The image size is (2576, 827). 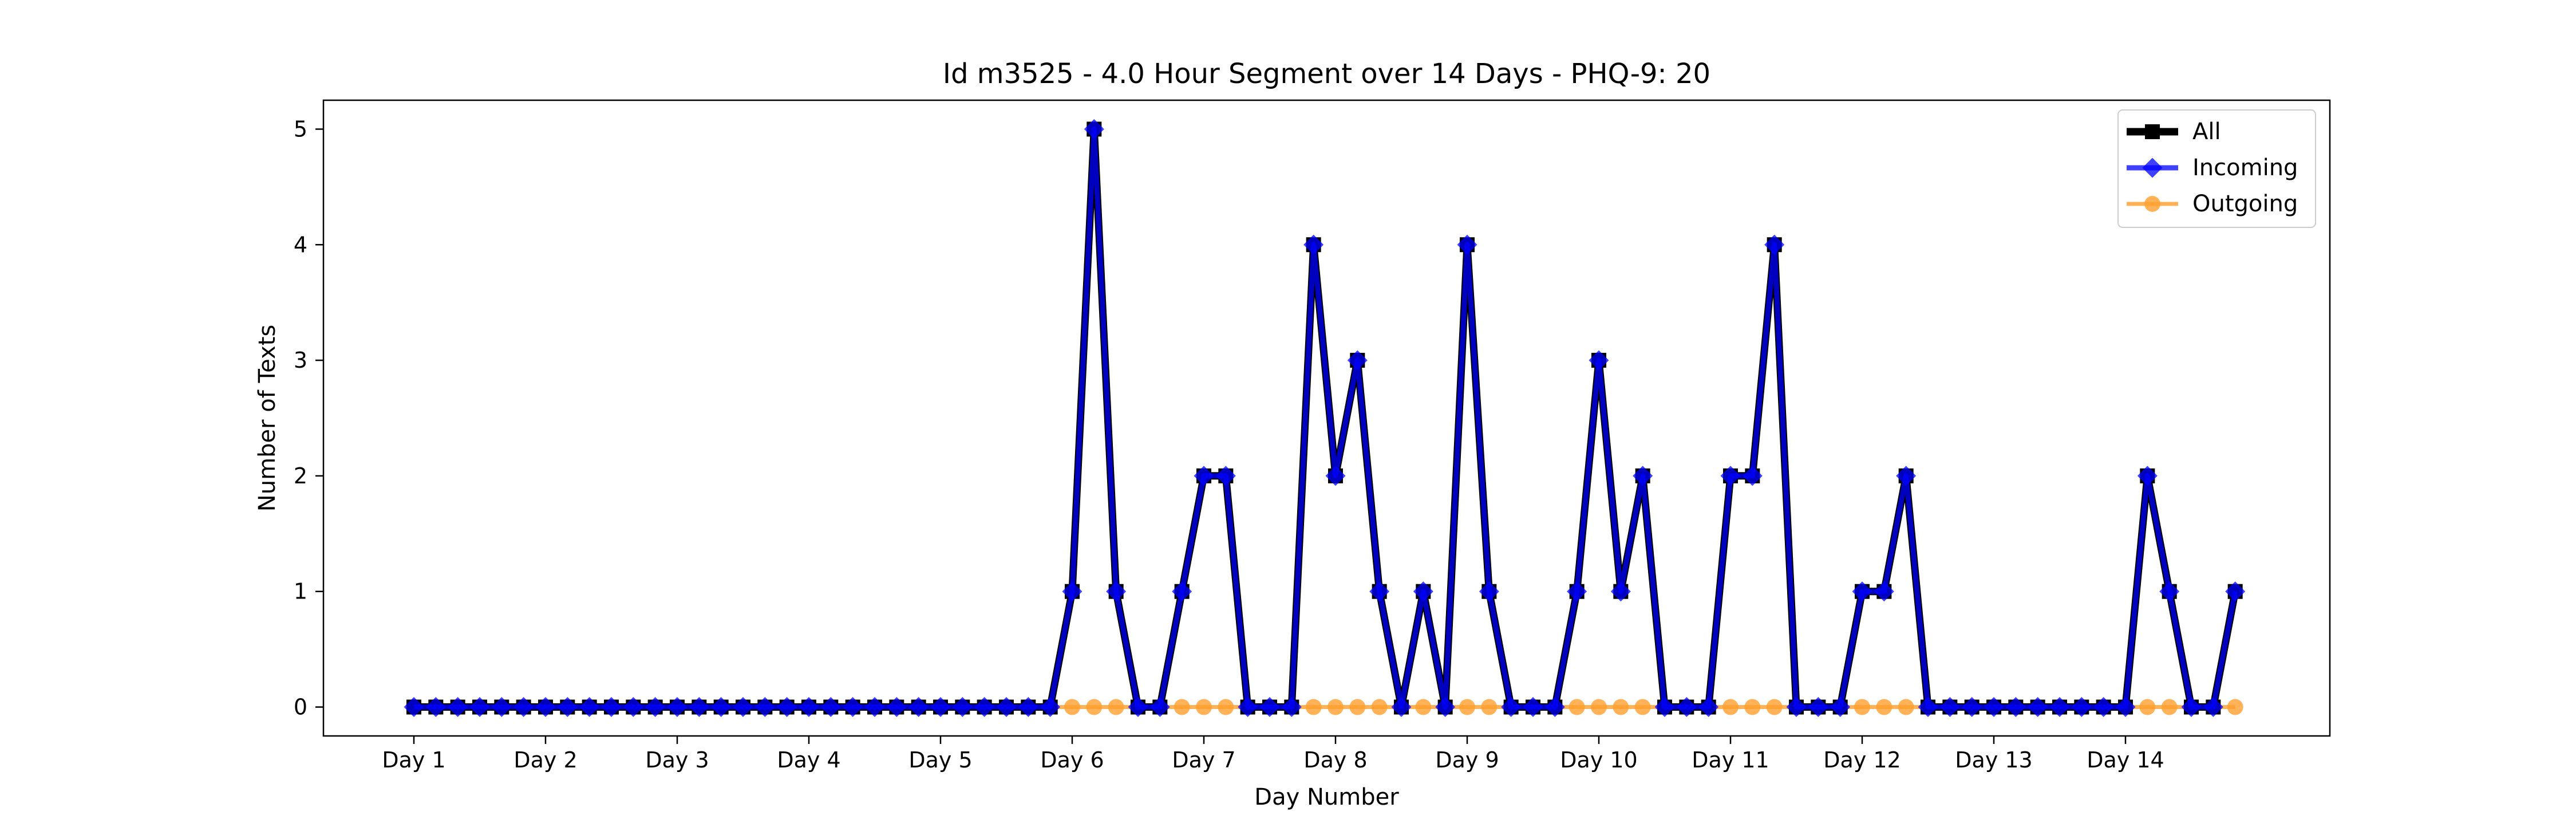 I want to click on legend-box, so click(x=2216, y=168).